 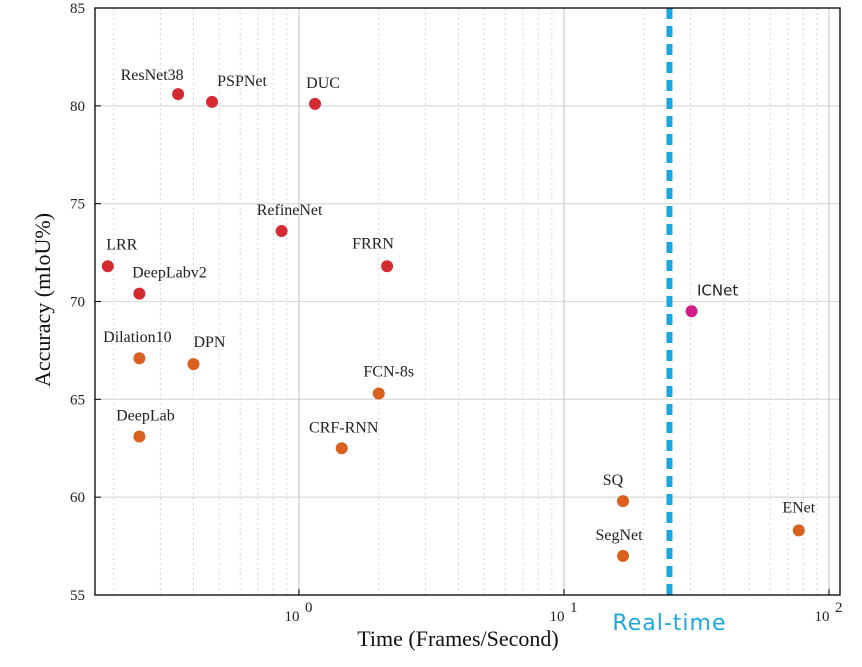 What do you see at coordinates (77, 596) in the screenshot?
I see `y-tick-label: 55` at bounding box center [77, 596].